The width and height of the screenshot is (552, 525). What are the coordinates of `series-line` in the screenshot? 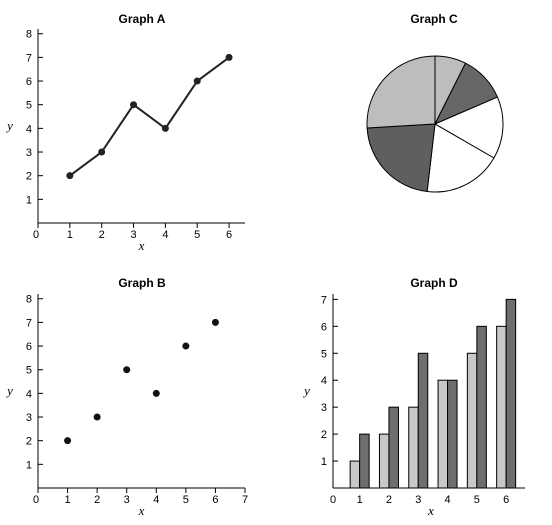 It's located at (149, 116).